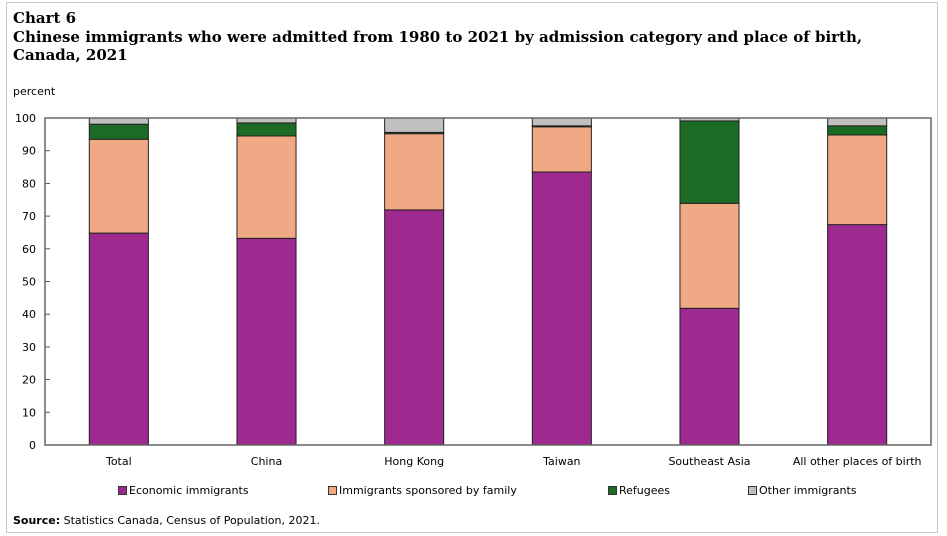 The height and width of the screenshot is (536, 947). Describe the element at coordinates (709, 461) in the screenshot. I see `x-tick-label: Southeast Asia` at that location.